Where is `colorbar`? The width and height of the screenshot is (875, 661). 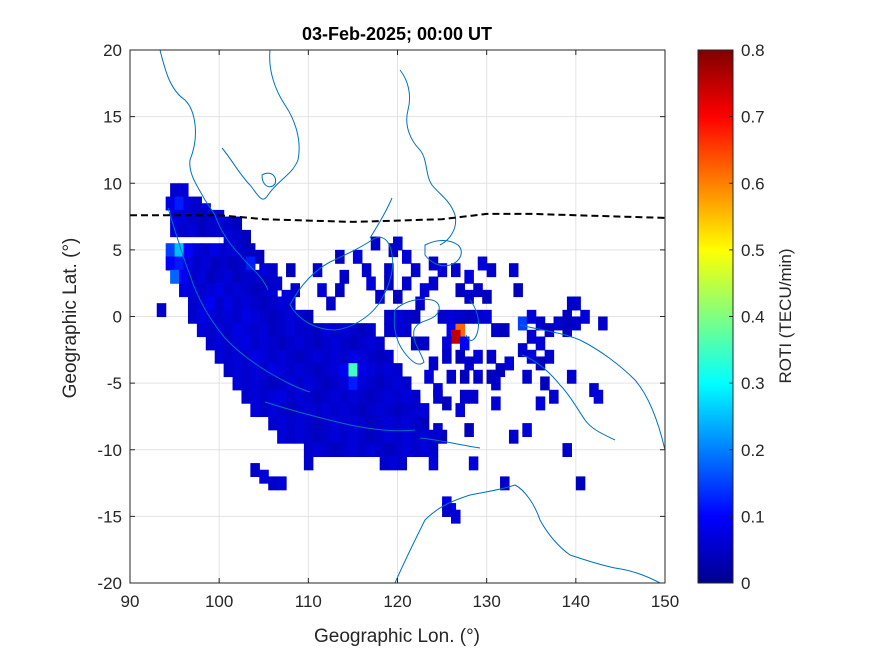
colorbar is located at coordinates (715, 316).